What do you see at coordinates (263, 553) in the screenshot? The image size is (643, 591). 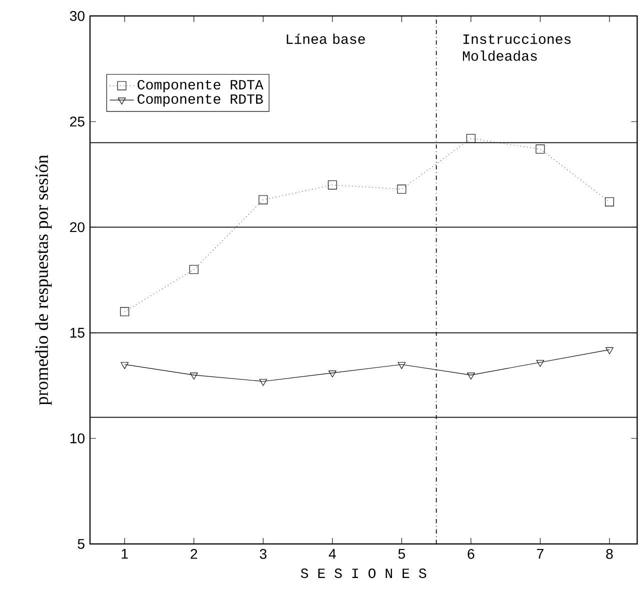 I see `x-tick-label: 3` at bounding box center [263, 553].